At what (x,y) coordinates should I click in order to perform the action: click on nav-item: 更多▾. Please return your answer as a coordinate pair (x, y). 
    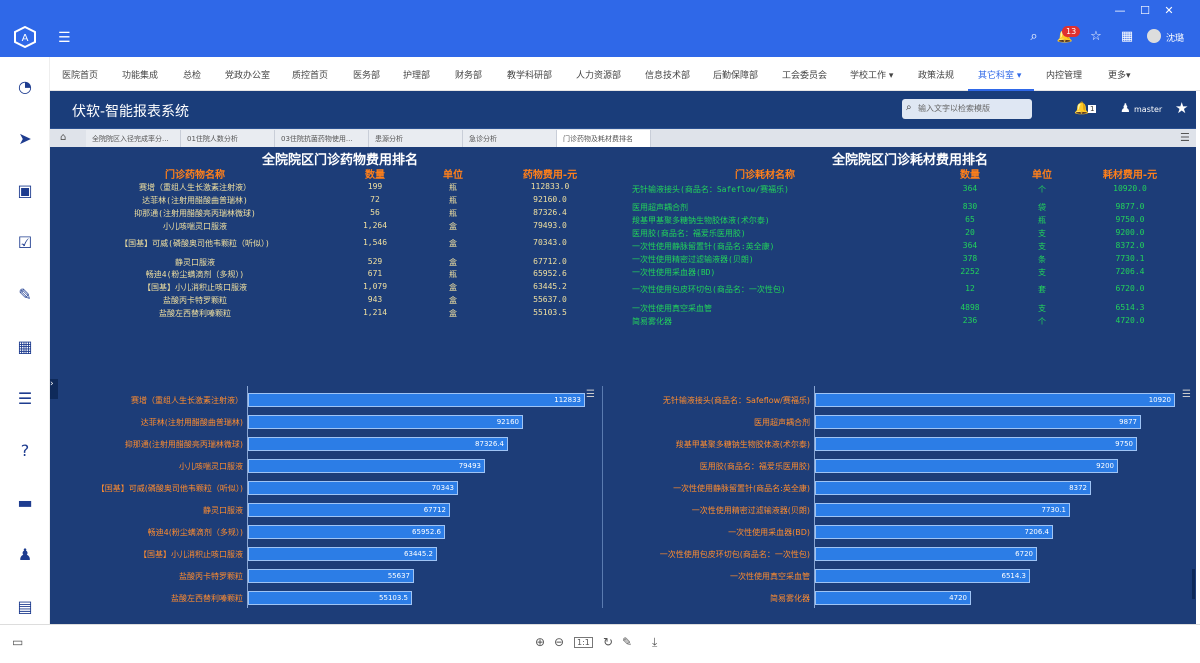
    Looking at the image, I should click on (1119, 76).